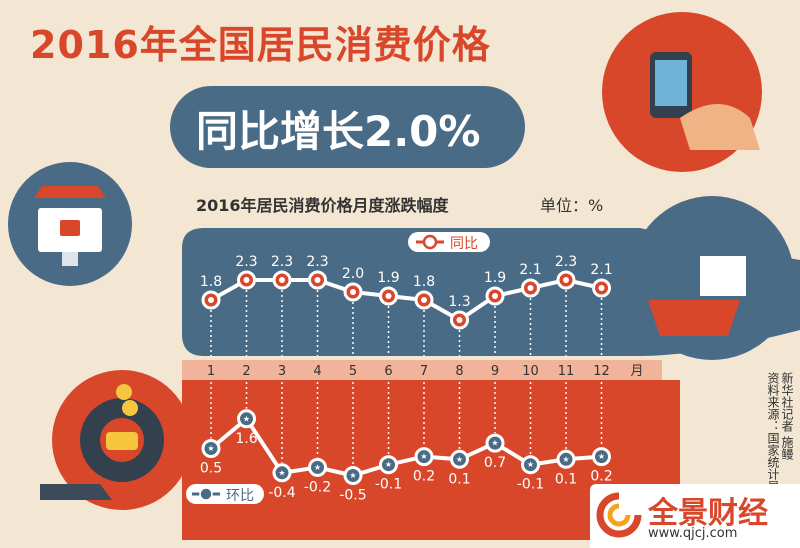  I want to click on yoy-data-label: 2.0, so click(353, 274).